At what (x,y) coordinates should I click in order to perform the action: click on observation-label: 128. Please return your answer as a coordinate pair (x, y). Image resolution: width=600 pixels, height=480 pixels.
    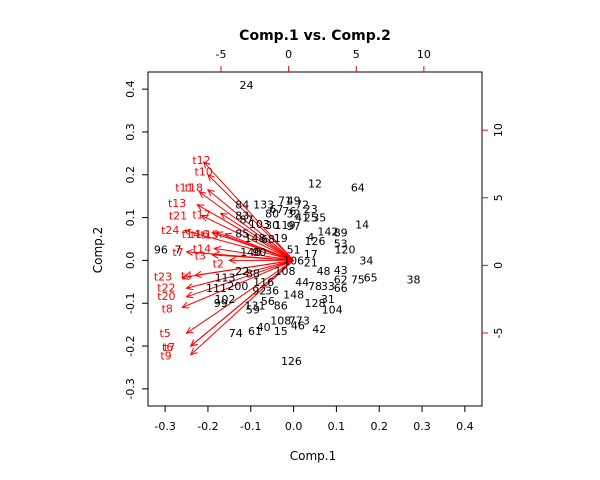
    Looking at the image, I should click on (315, 303).